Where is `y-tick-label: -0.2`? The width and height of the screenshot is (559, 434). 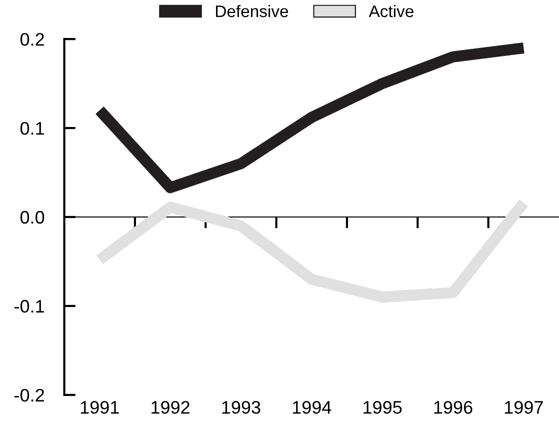 y-tick-label: -0.2 is located at coordinates (29, 395).